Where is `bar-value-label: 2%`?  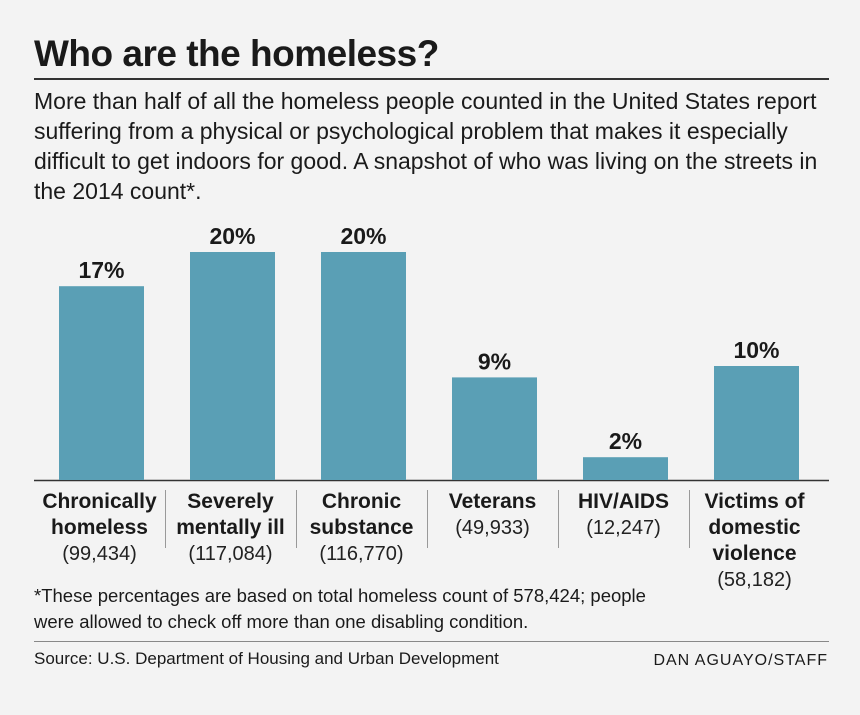 bar-value-label: 2% is located at coordinates (625, 441).